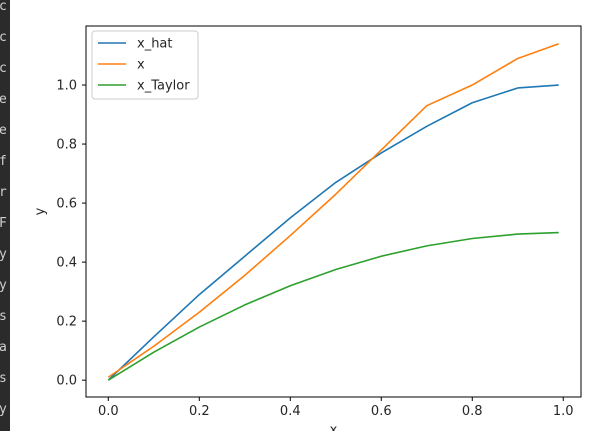  Describe the element at coordinates (3, 161) in the screenshot. I see `side-strip-glyph: f` at that location.